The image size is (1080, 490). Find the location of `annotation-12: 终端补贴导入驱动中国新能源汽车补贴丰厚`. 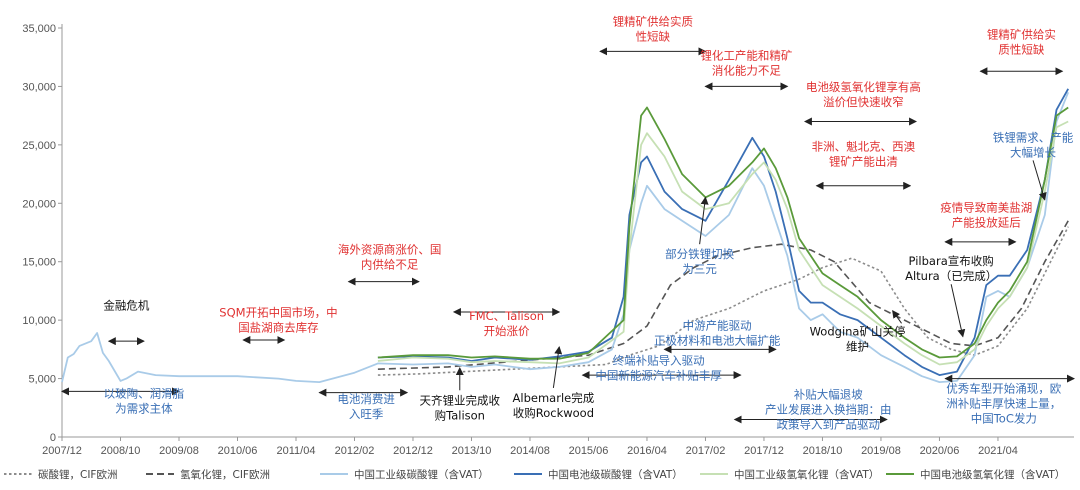

annotation-12: 终端补贴导入驱动中国新能源汽车补贴丰厚 is located at coordinates (661, 368).